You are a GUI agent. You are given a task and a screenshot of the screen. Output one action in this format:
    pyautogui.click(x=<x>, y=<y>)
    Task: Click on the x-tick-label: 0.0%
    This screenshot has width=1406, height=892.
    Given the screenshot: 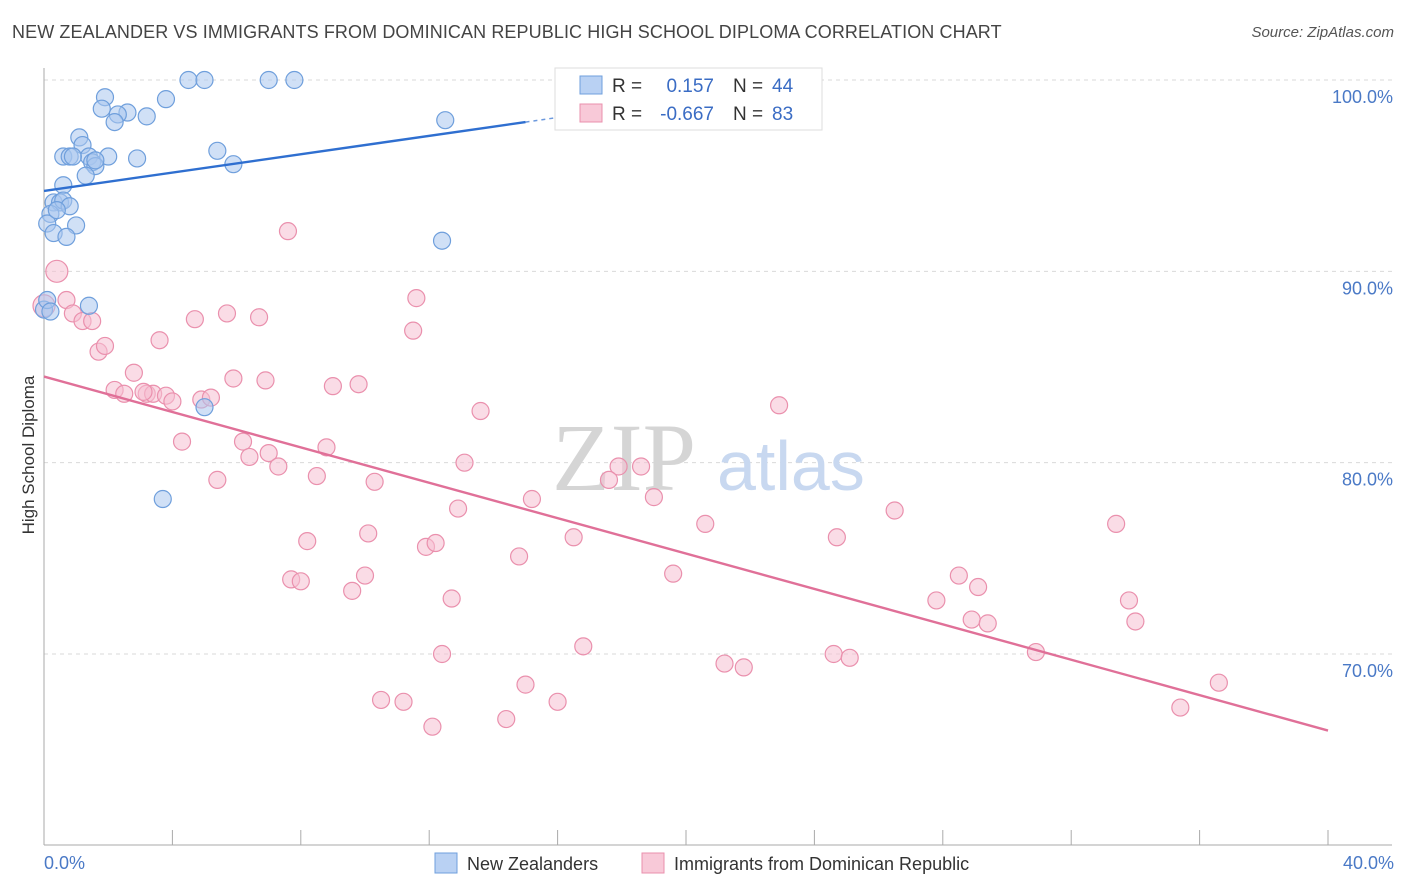 What is the action you would take?
    pyautogui.click(x=64, y=863)
    